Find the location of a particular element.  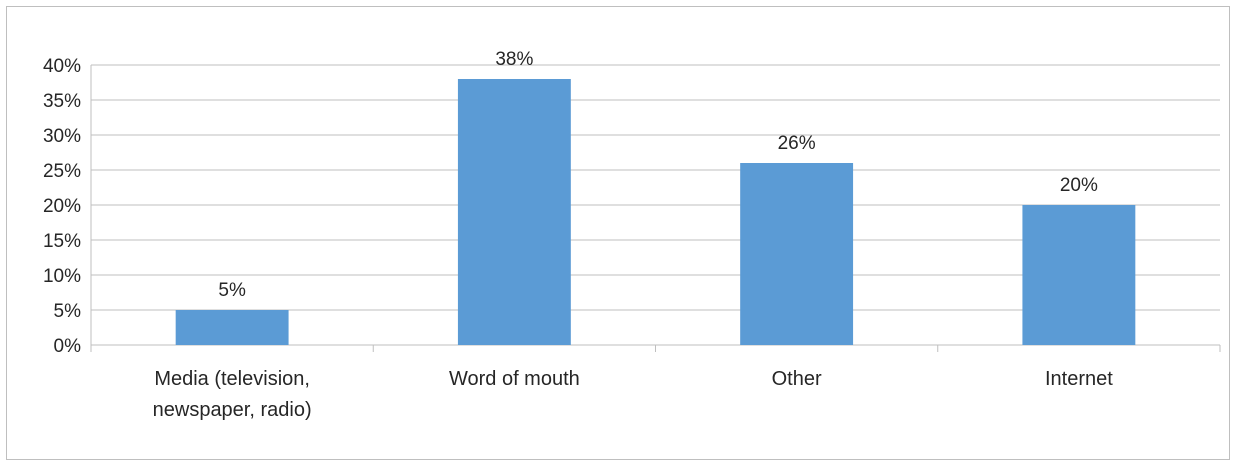

x-category-label: Internet is located at coordinates (1079, 379).